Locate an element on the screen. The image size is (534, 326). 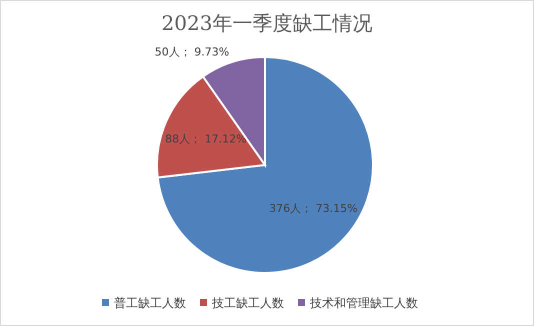
title: 2023年一季度缺工情况 is located at coordinates (267, 23).